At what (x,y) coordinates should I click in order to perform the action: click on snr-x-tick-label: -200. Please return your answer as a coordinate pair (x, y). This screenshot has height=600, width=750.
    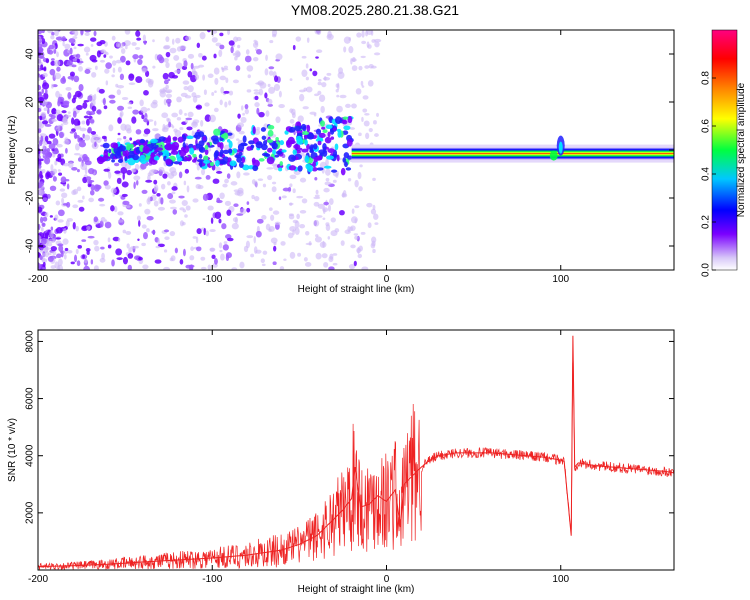
    Looking at the image, I should click on (38, 579).